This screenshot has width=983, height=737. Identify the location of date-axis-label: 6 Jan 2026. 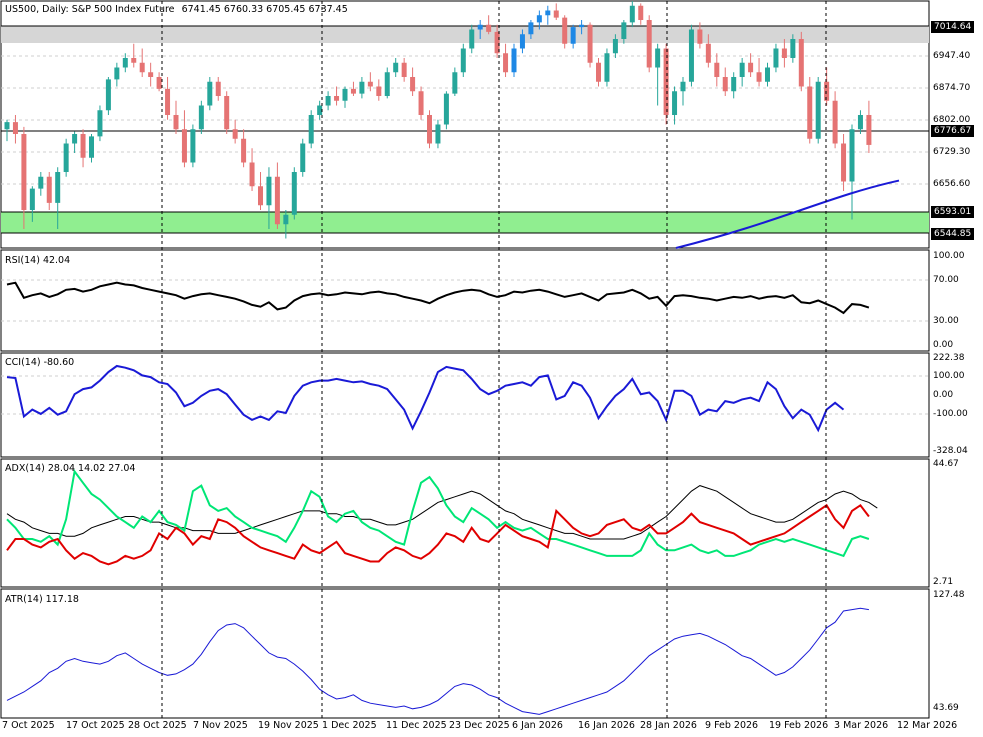
(537, 725).